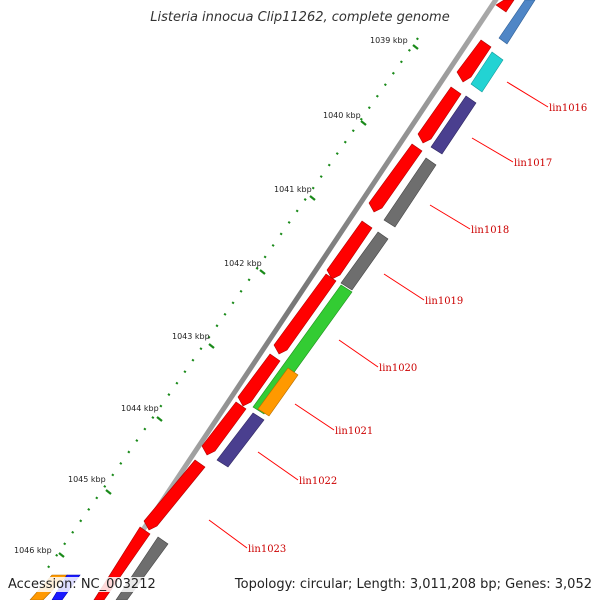 This screenshot has height=600, width=600. What do you see at coordinates (389, 40) in the screenshot?
I see `tick-label-1039: 1039 kbp` at bounding box center [389, 40].